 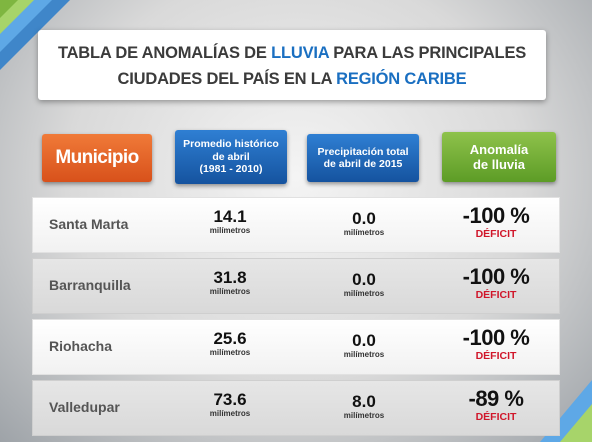 I want to click on row-anomalia: -89 % DÉFICIT, so click(x=496, y=405).